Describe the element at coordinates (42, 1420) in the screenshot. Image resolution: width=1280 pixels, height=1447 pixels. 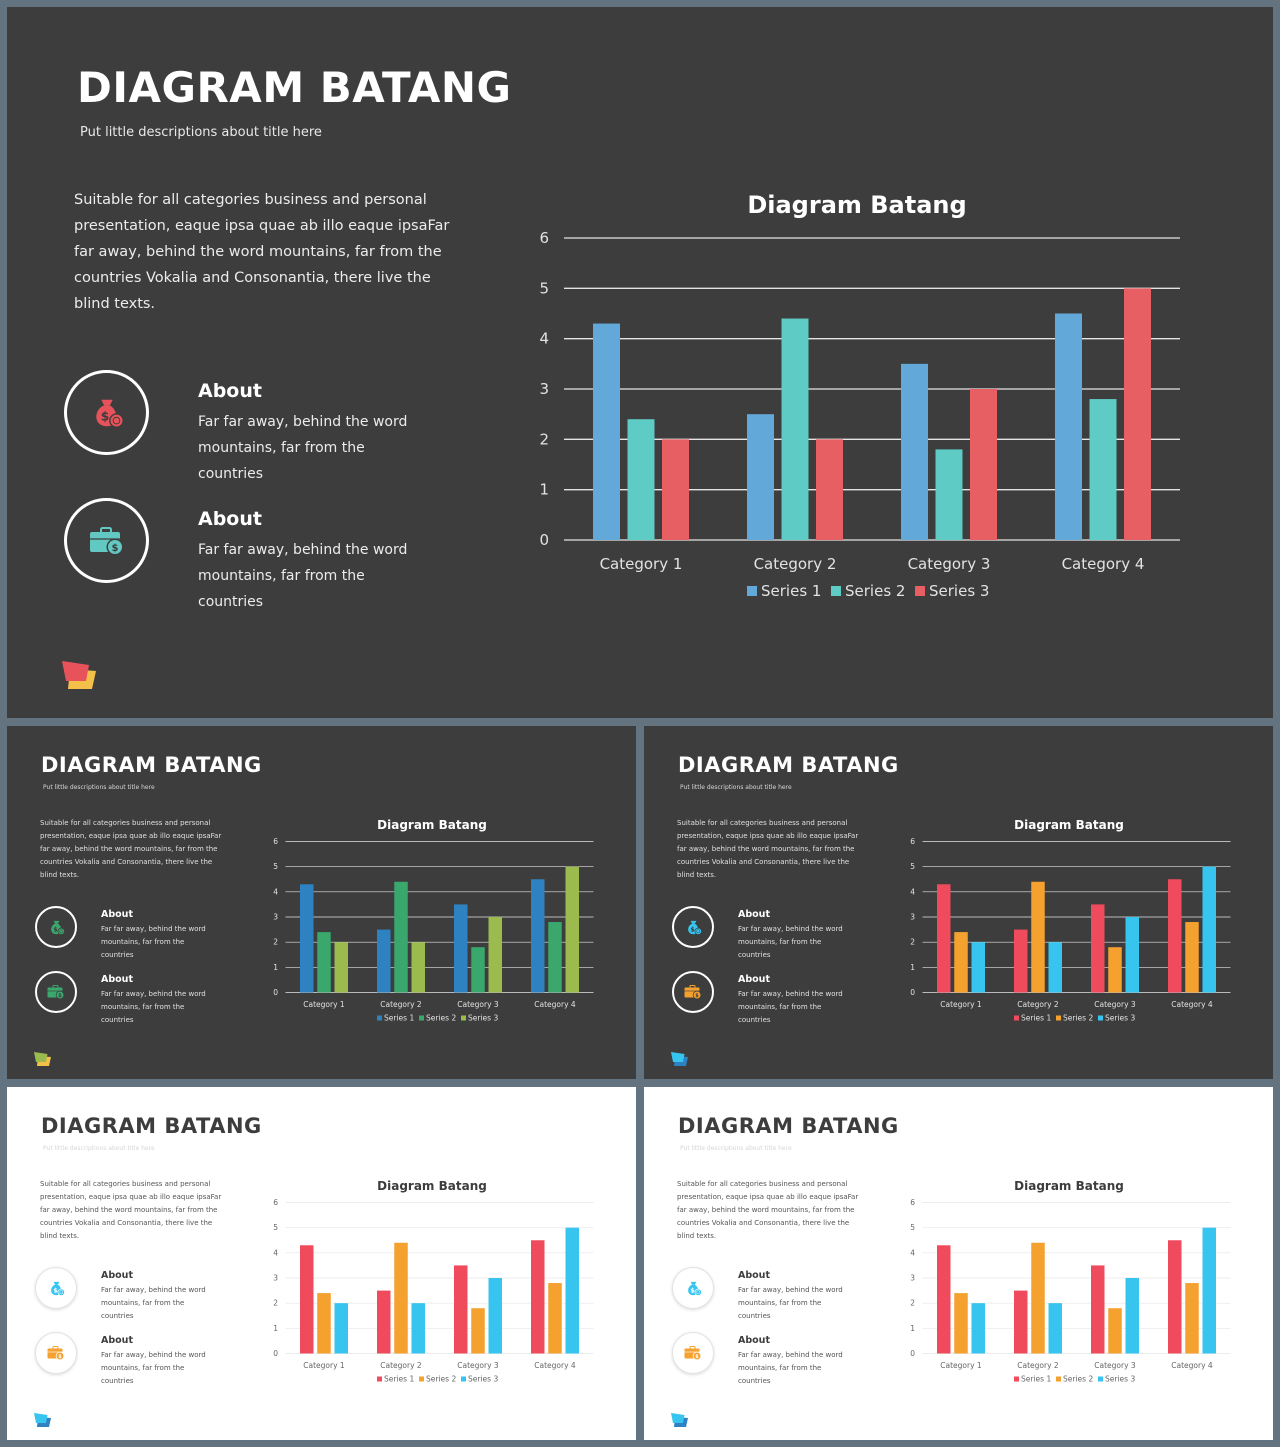
I see `brand-logo` at that location.